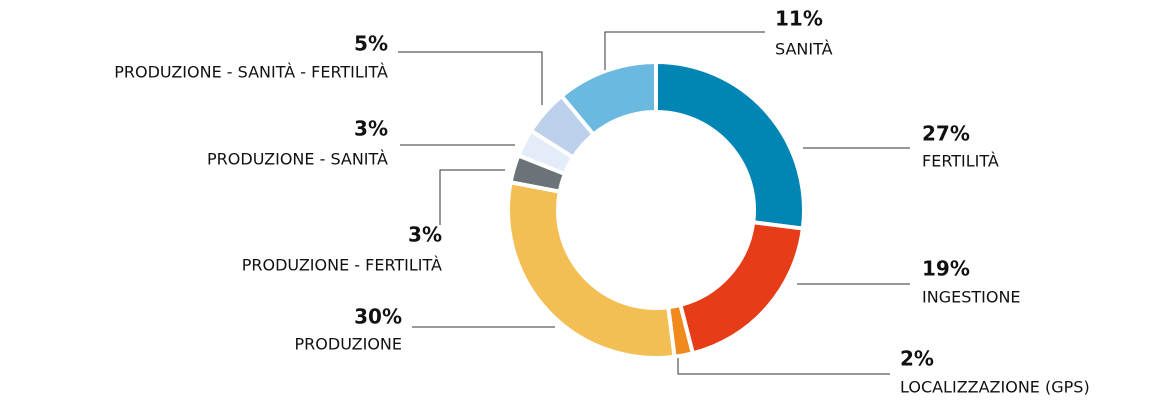 Image resolution: width=1173 pixels, height=401 pixels. What do you see at coordinates (371, 44) in the screenshot?
I see `value-label: 5%` at bounding box center [371, 44].